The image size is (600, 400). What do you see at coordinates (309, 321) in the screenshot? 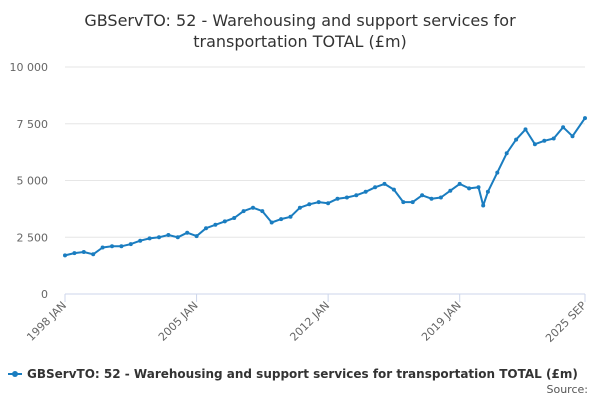
I see `x-tick-label: 2012 JAN` at bounding box center [309, 321].